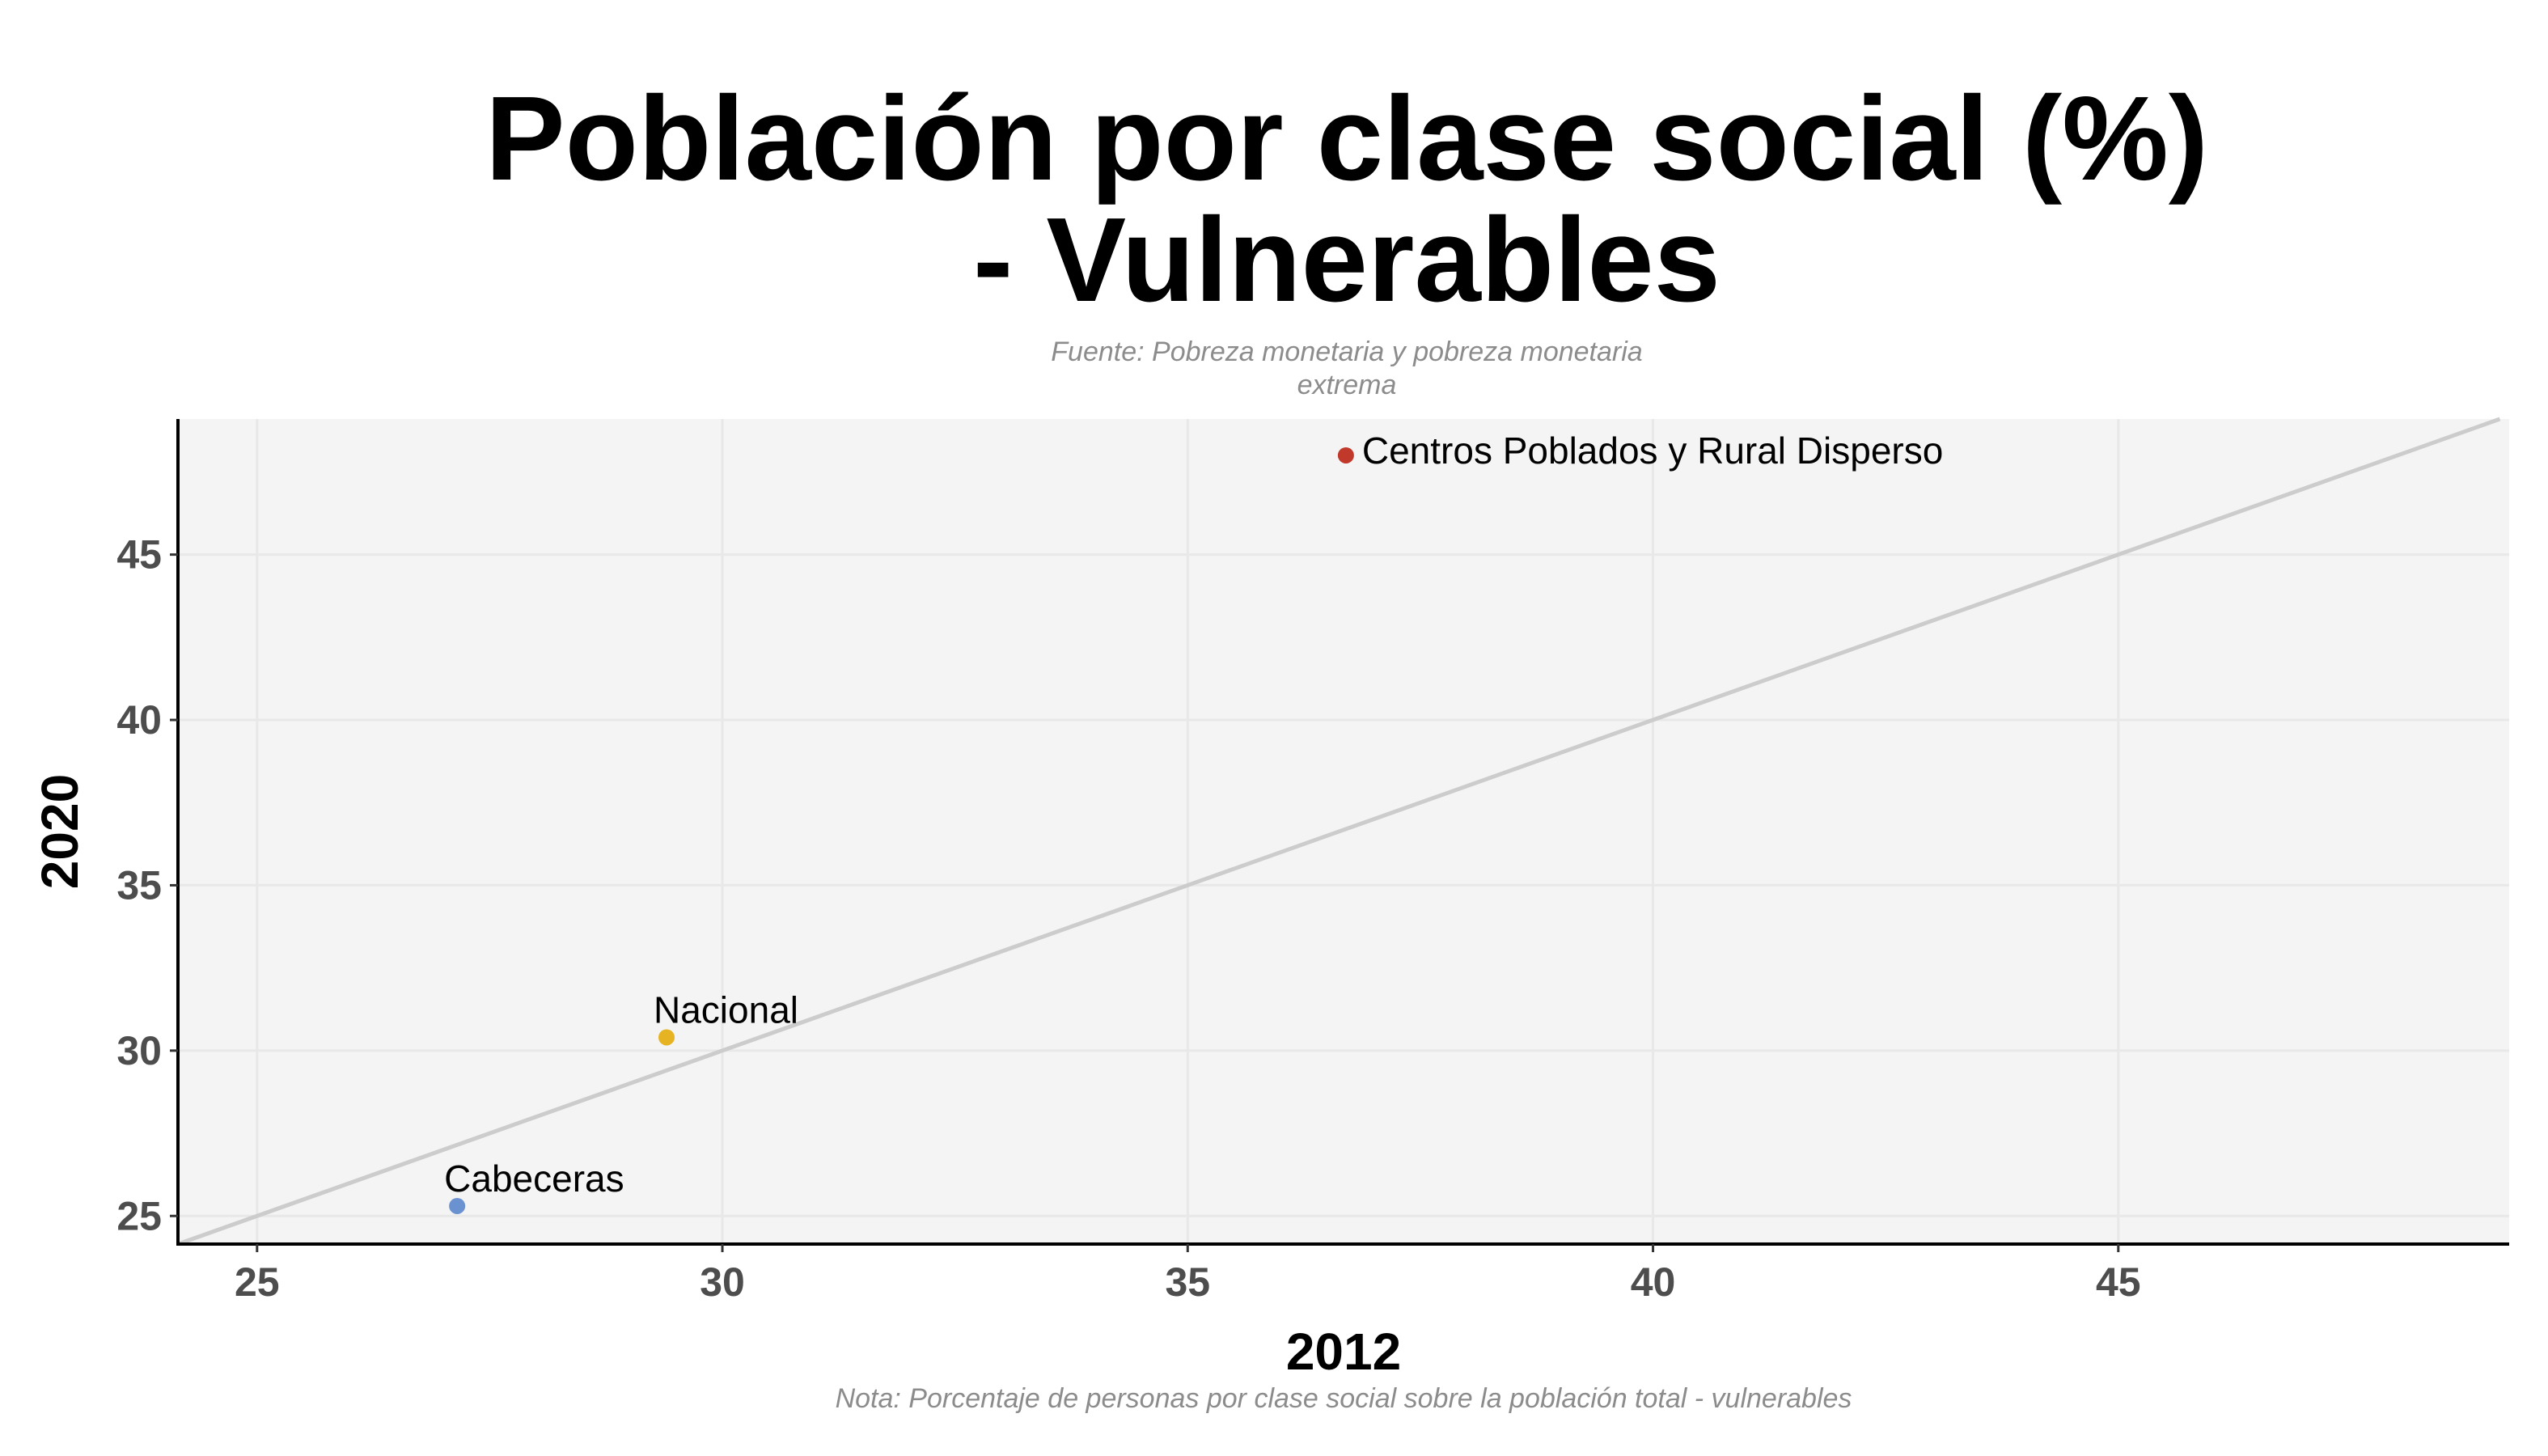 The width and height of the screenshot is (2548, 1456). What do you see at coordinates (139, 885) in the screenshot?
I see `y-tick-label: 35` at bounding box center [139, 885].